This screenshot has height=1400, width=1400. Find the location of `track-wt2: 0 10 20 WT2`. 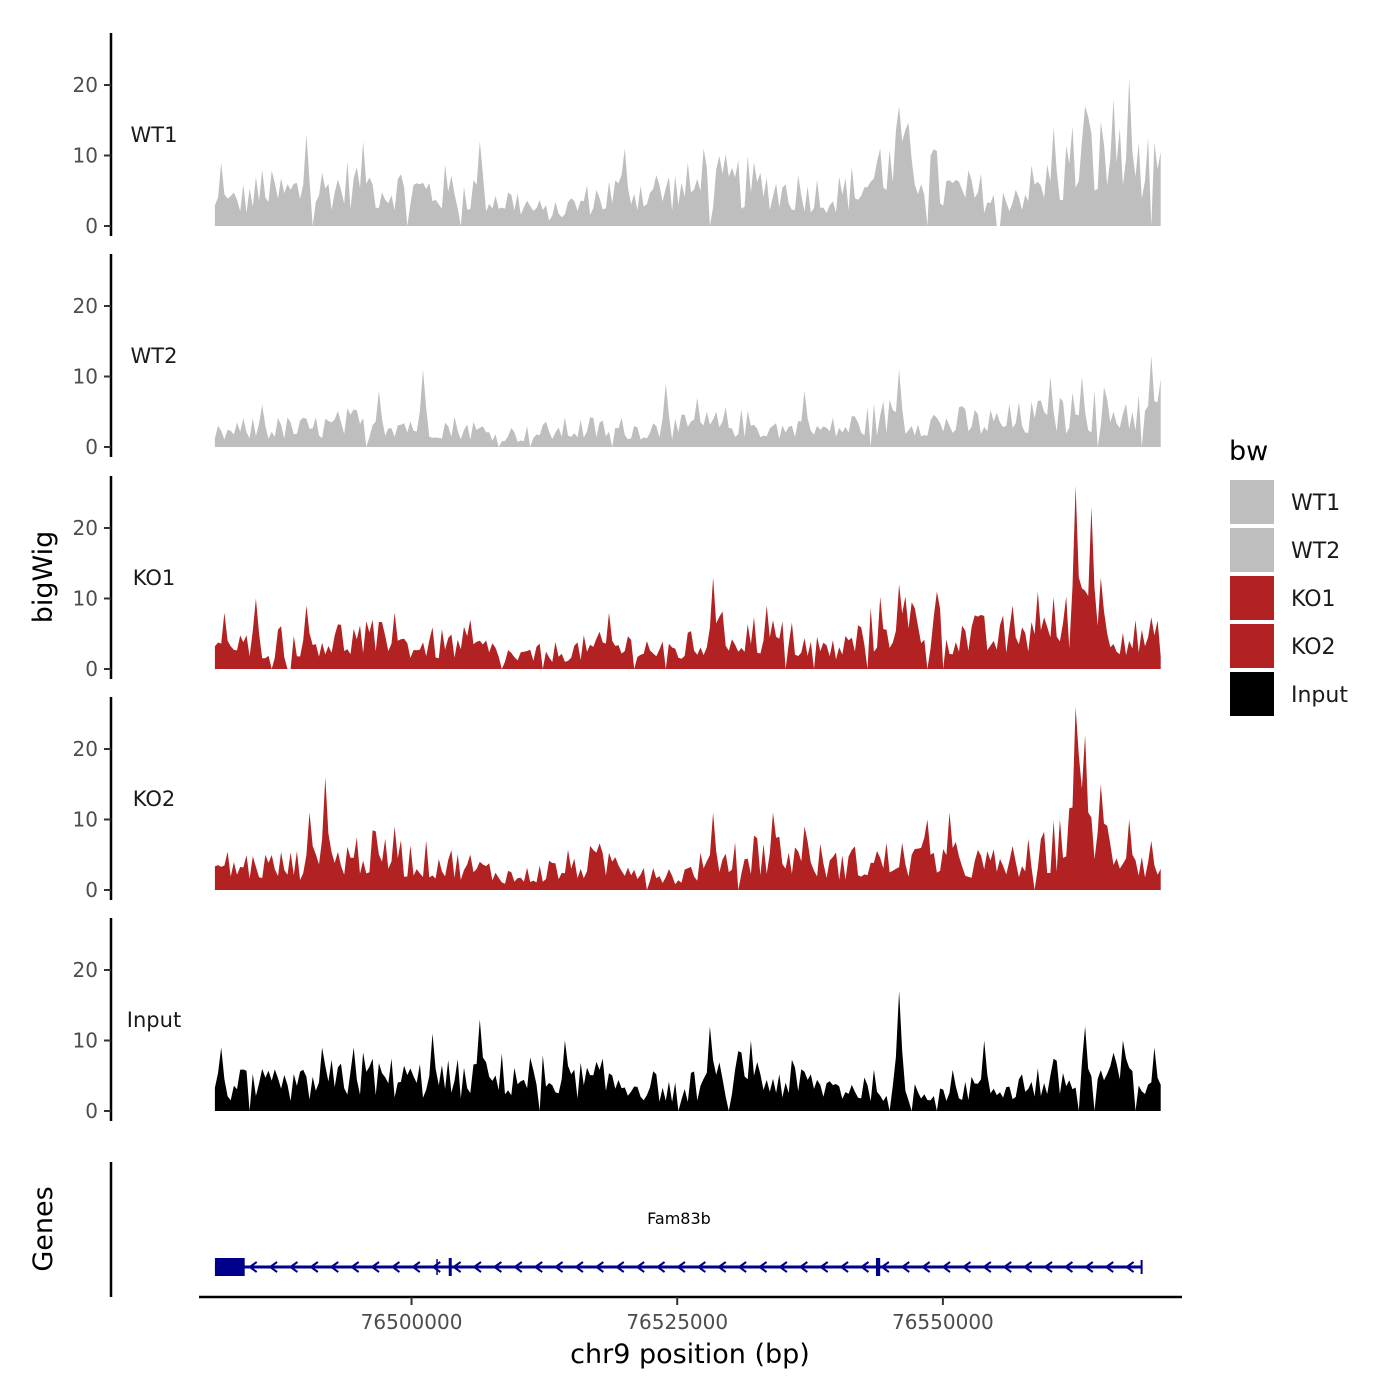

track-wt2: 0 10 20 WT2 is located at coordinates (617, 356).